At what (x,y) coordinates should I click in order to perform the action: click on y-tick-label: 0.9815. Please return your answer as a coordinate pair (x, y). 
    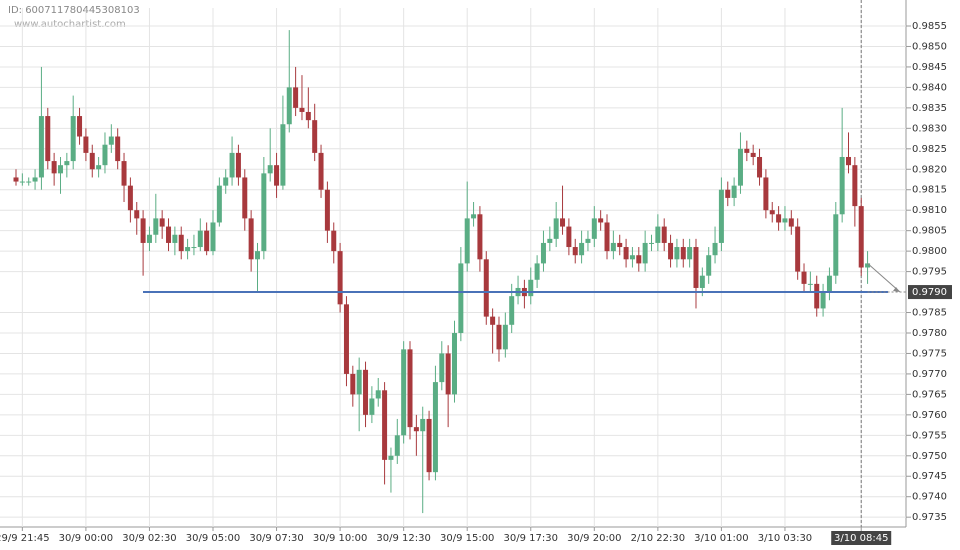
    Looking at the image, I should click on (929, 190).